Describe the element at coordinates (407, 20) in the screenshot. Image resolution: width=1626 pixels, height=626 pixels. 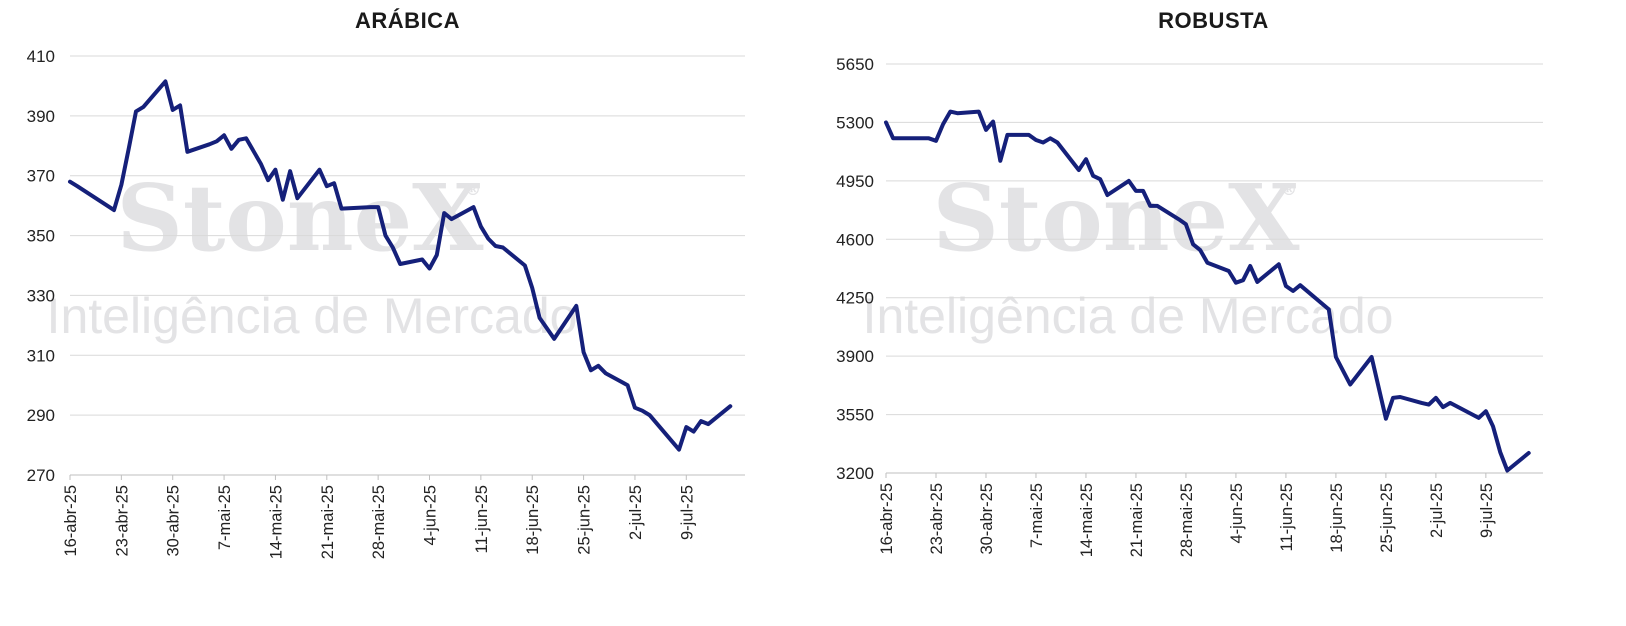
I see `chart-title: ARÁBICA` at that location.